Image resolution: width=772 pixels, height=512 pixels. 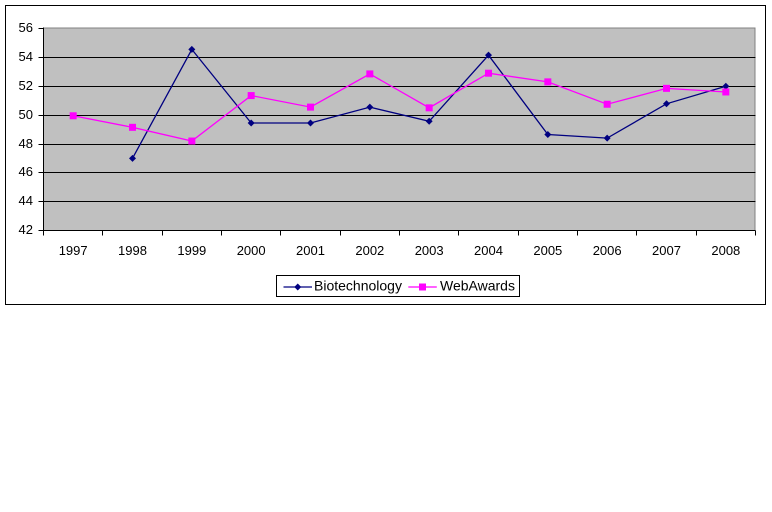 I want to click on svg-text: 2004, so click(x=488, y=250).